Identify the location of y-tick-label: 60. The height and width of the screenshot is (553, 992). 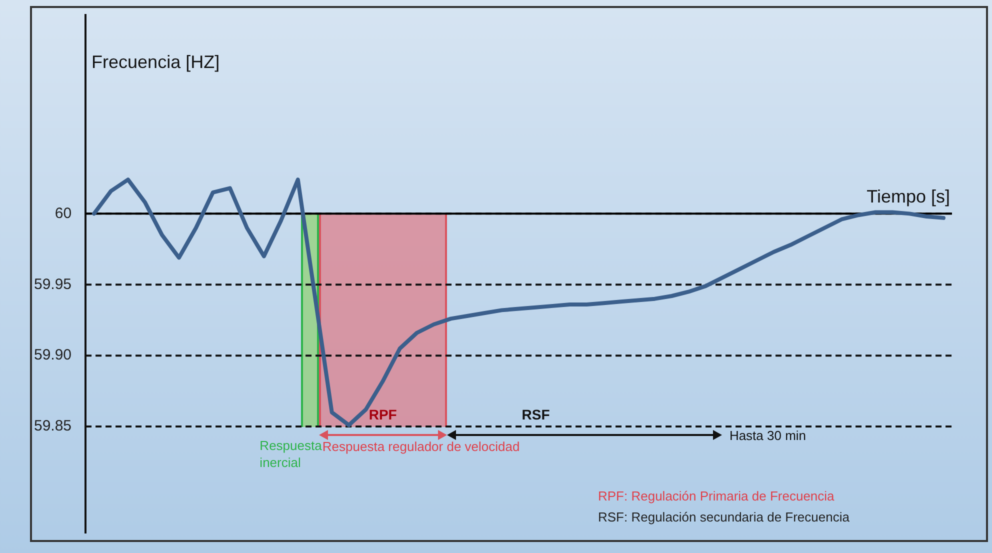
(63, 213).